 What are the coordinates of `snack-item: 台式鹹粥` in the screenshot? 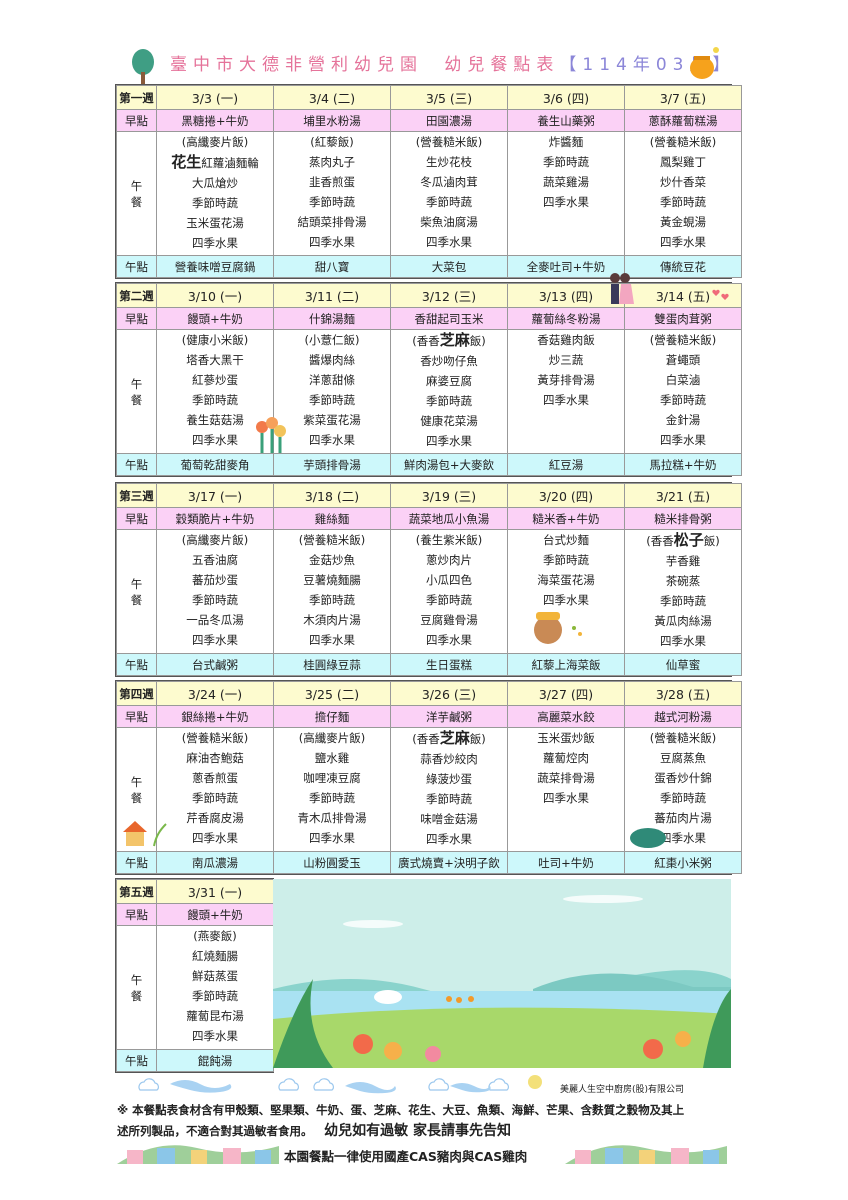 It's located at (215, 664).